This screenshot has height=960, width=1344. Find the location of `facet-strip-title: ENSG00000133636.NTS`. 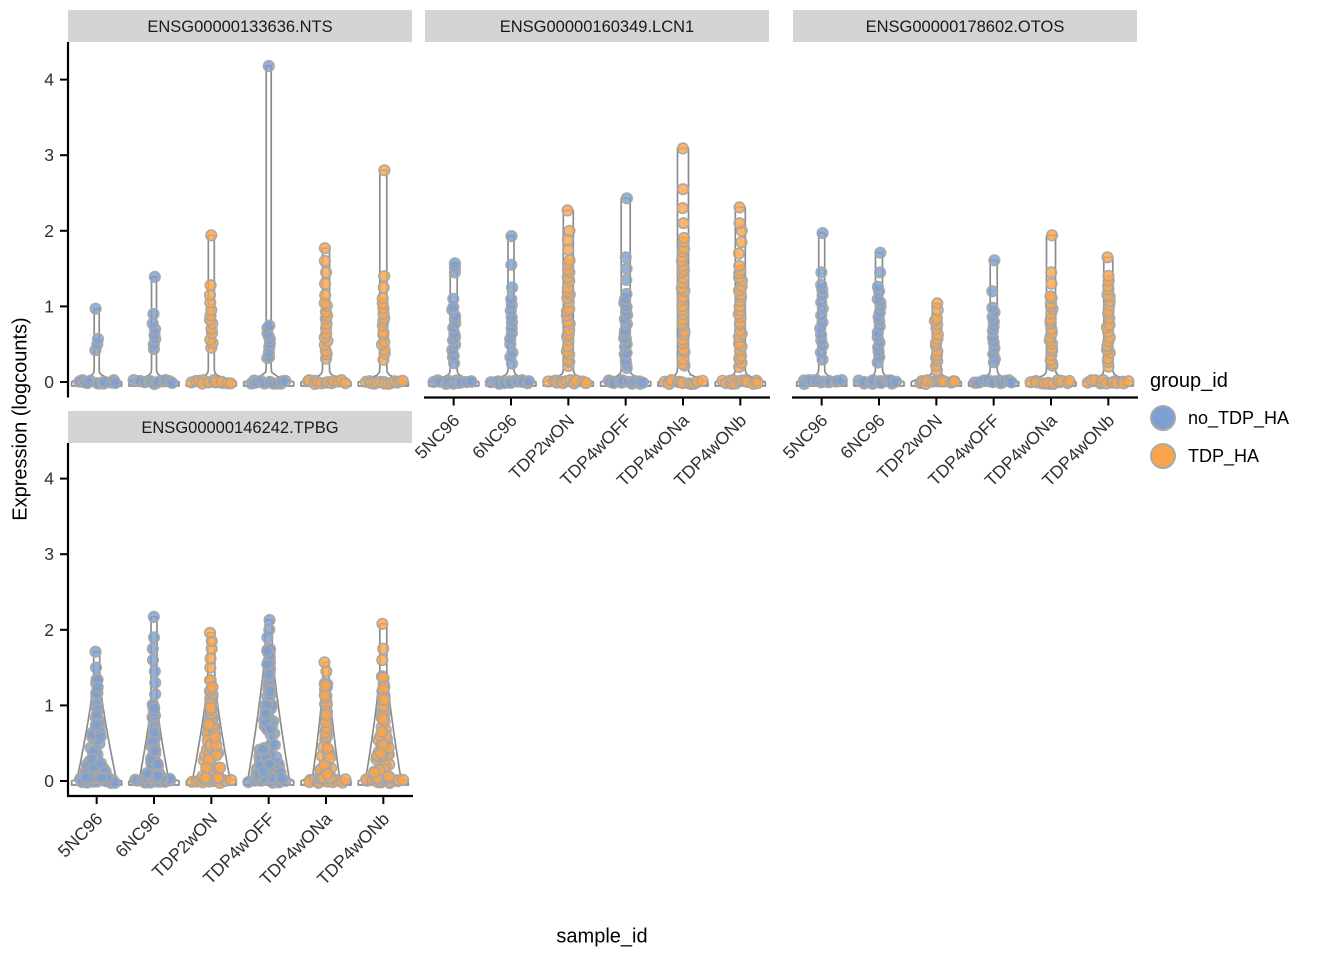

facet-strip-title: ENSG00000133636.NTS is located at coordinates (239, 27).